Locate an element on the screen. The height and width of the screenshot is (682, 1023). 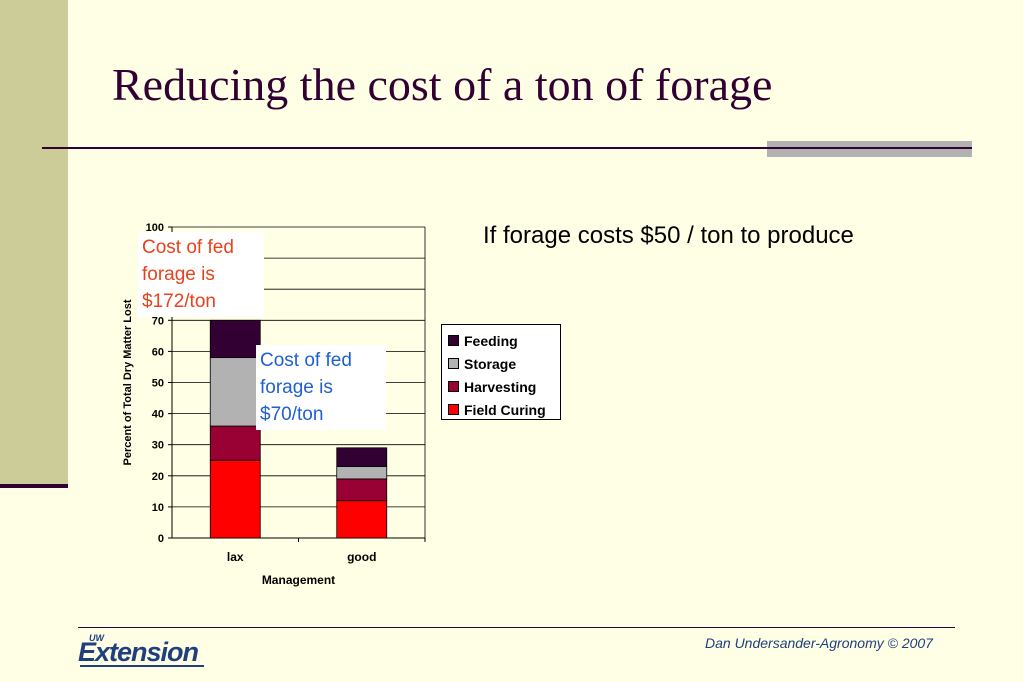
legend-item: Harvesting is located at coordinates (501, 386).